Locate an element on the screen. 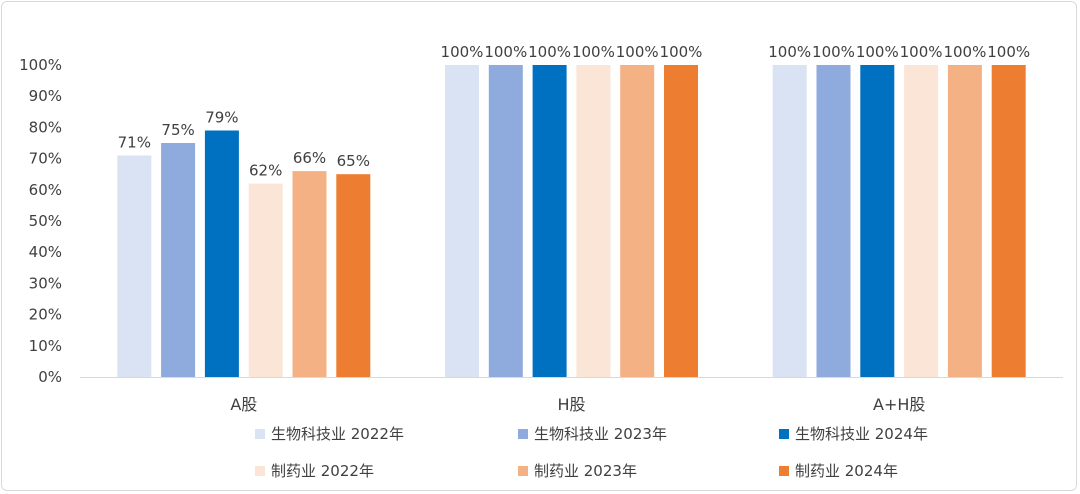 The height and width of the screenshot is (494, 1080). y-tick-label: 50% is located at coordinates (45, 221).